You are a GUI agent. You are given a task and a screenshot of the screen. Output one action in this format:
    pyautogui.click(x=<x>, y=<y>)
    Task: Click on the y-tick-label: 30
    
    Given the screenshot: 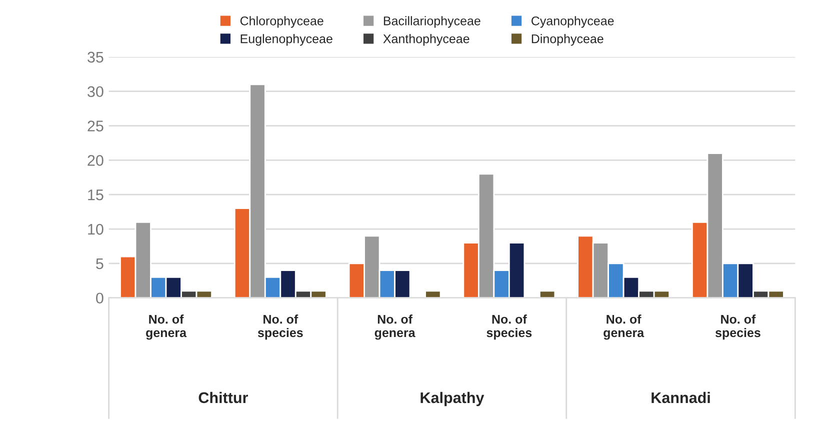 What is the action you would take?
    pyautogui.click(x=96, y=92)
    